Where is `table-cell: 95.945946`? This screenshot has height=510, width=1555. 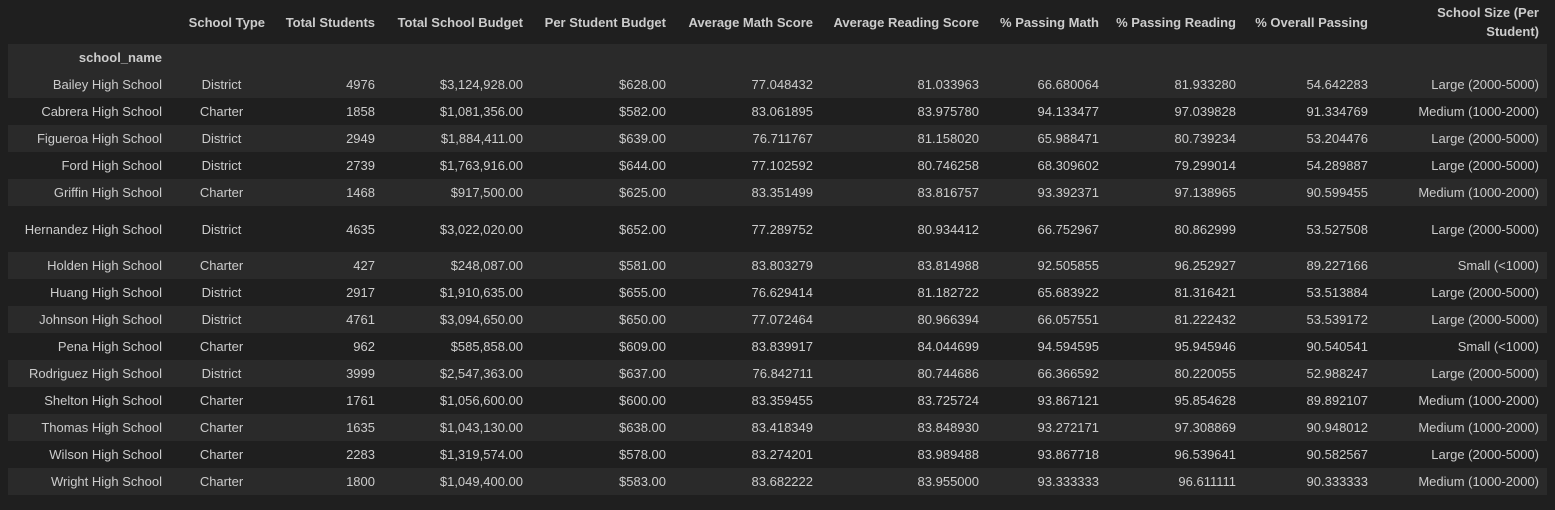
table-cell: 95.945946 is located at coordinates (1205, 346).